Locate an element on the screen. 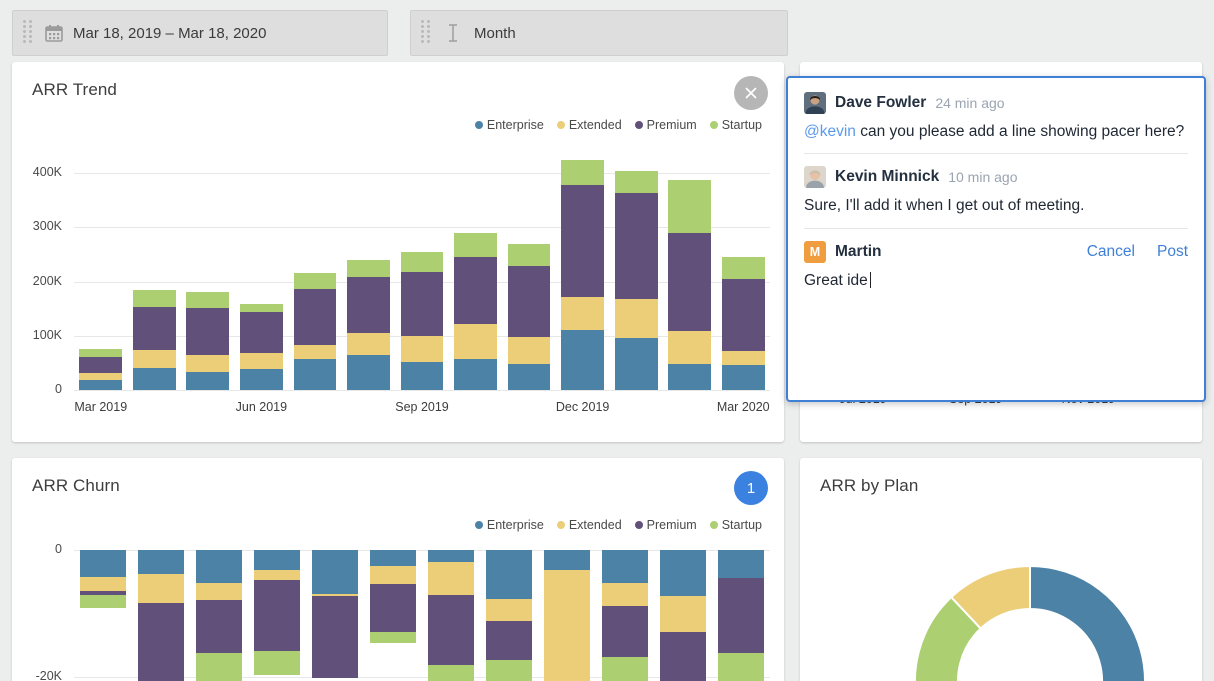 The image size is (1214, 681). mention-link: @kevin is located at coordinates (830, 131).